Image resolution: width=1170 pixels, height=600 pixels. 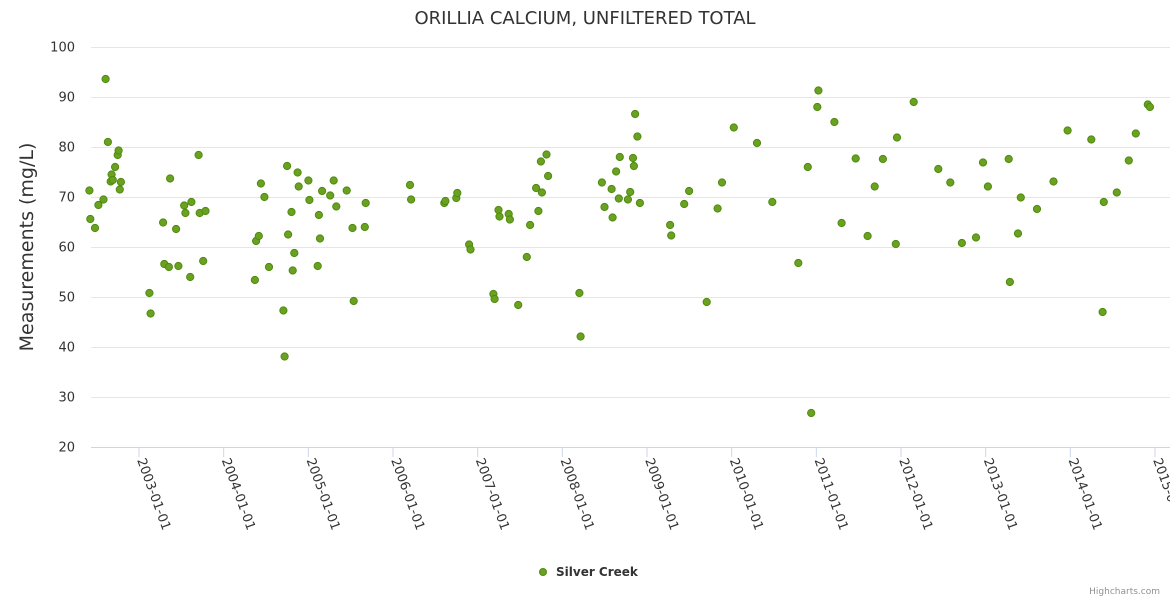 I want to click on legend: Silver Creek, so click(x=589, y=572).